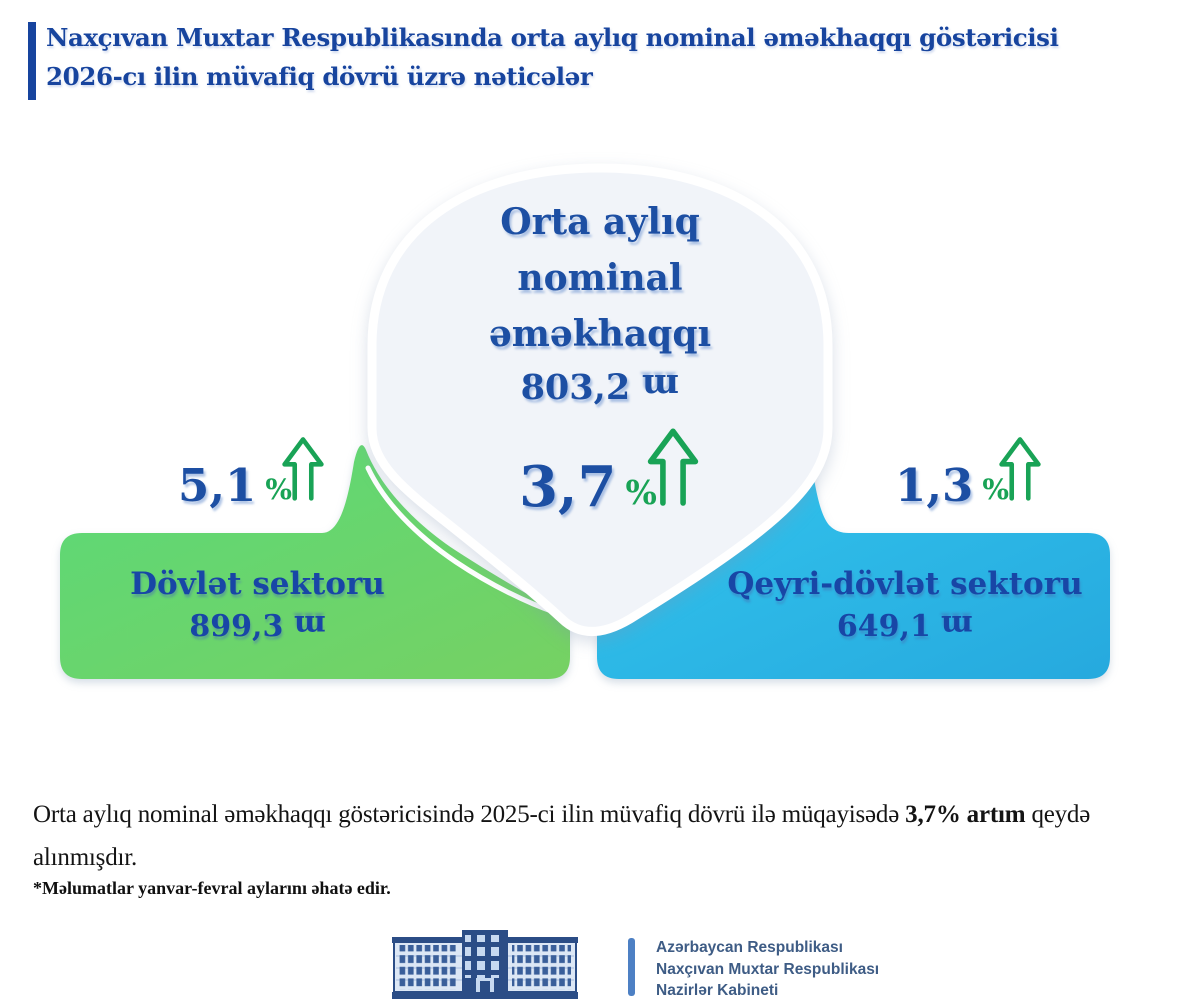 This screenshot has width=1200, height=1006. I want to click on government-building-logo, so click(485, 964).